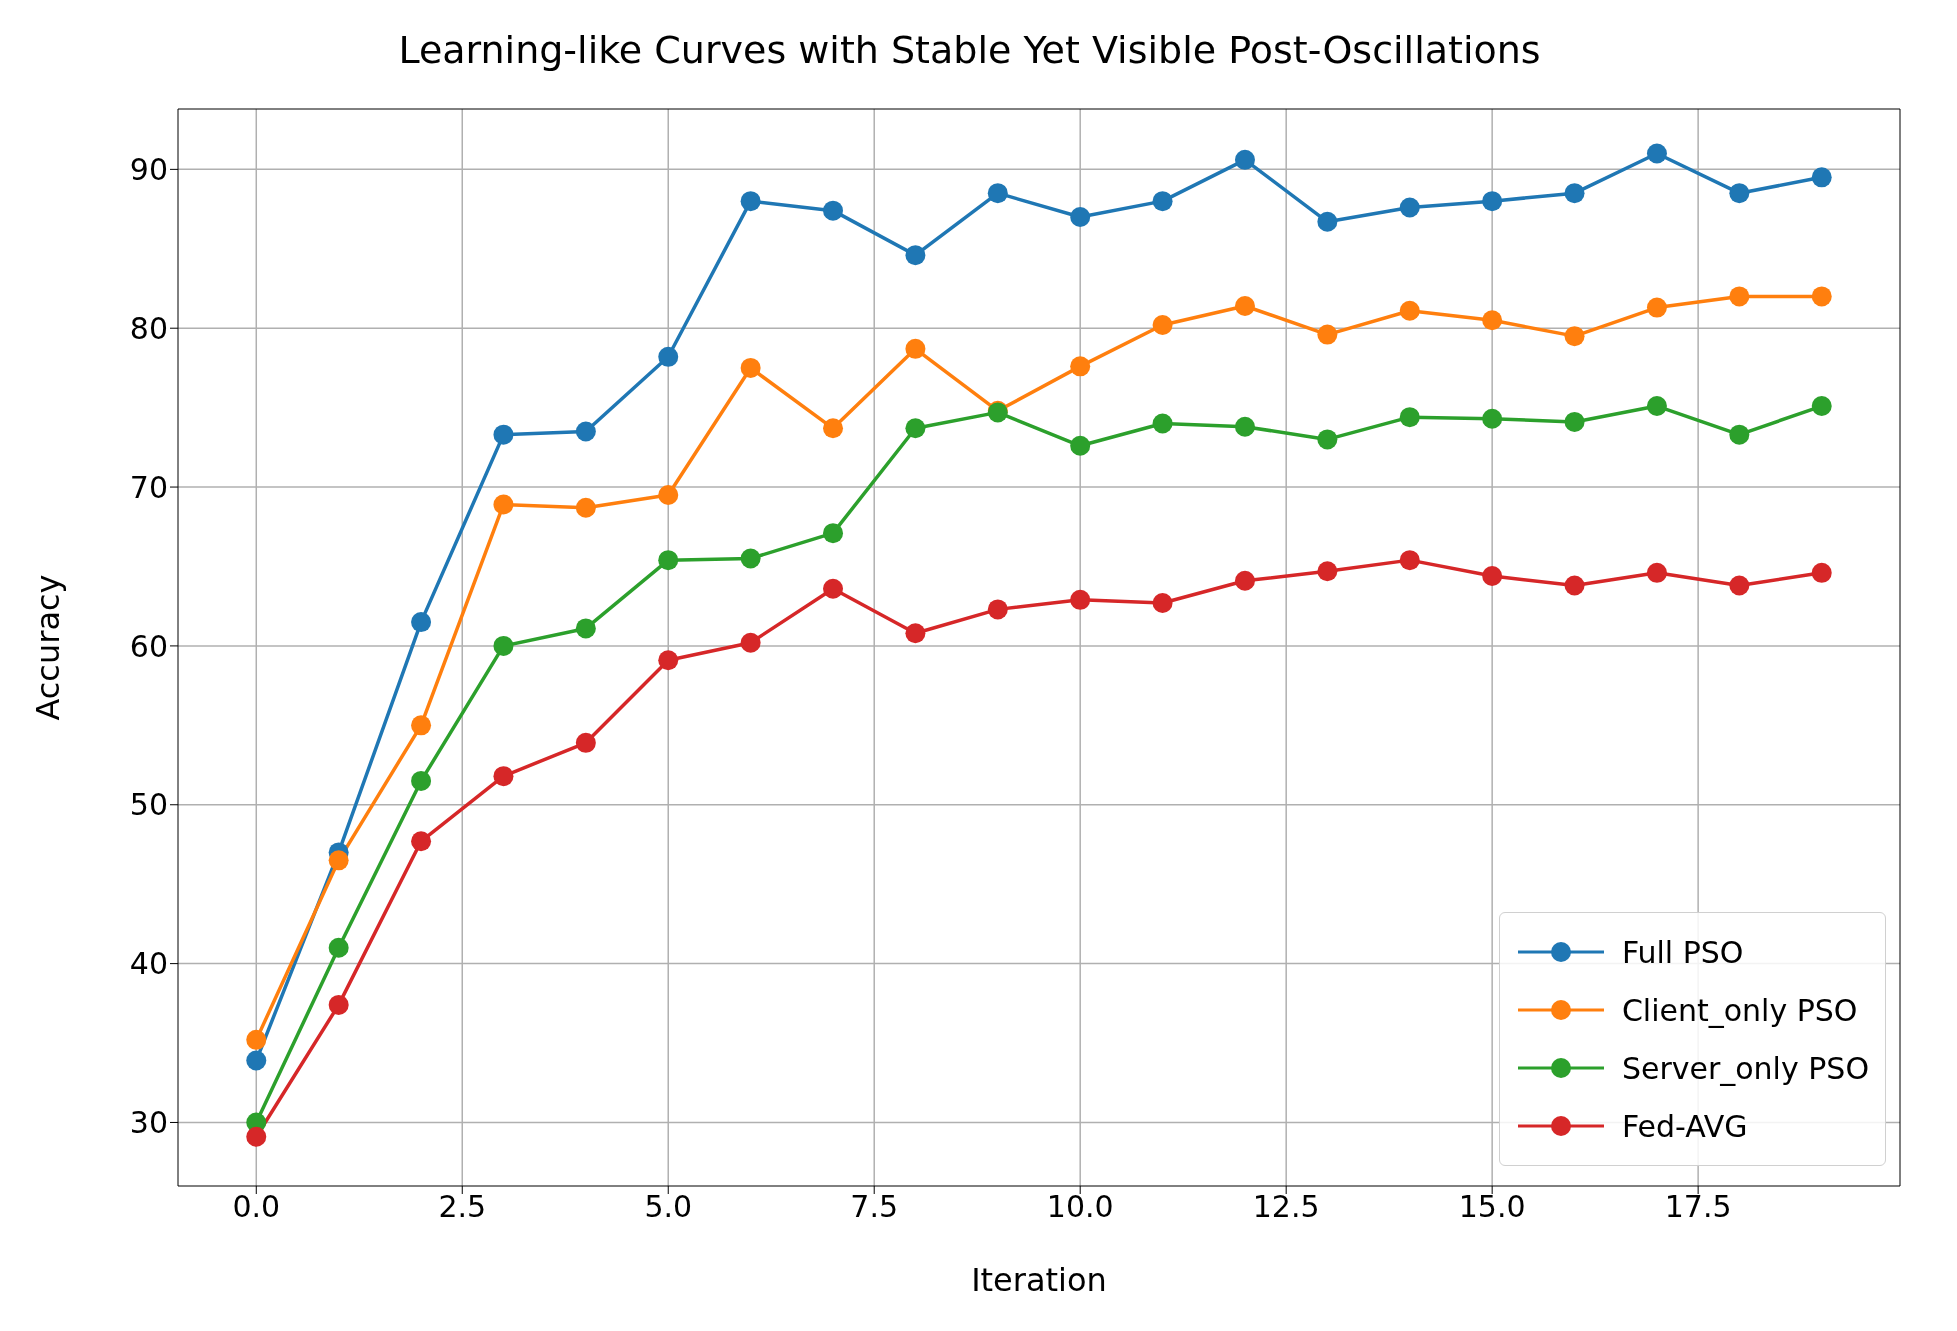 Image resolution: width=1957 pixels, height=1331 pixels. What do you see at coordinates (1286, 1207) in the screenshot?
I see `x-tick-label: 12.5` at bounding box center [1286, 1207].